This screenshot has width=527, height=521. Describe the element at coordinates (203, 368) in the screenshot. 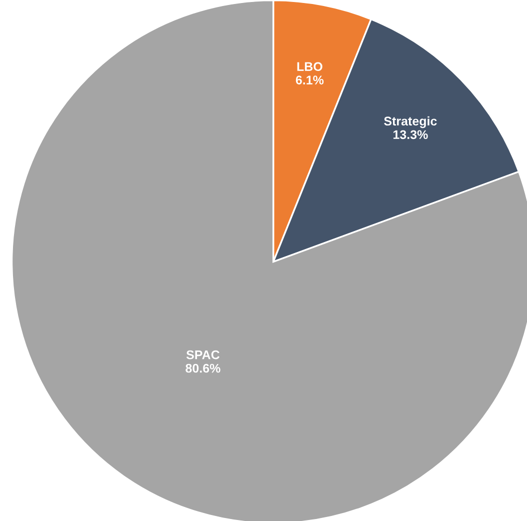

I see `data-label: 80.6%` at that location.